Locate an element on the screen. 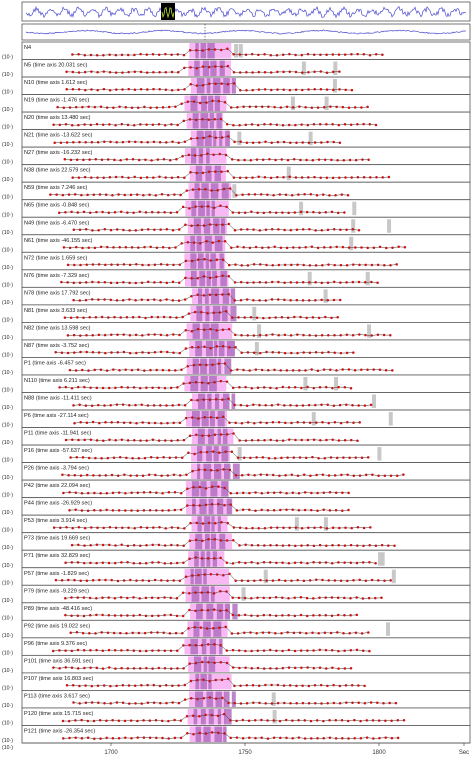  panel-frame is located at coordinates (246, 261).